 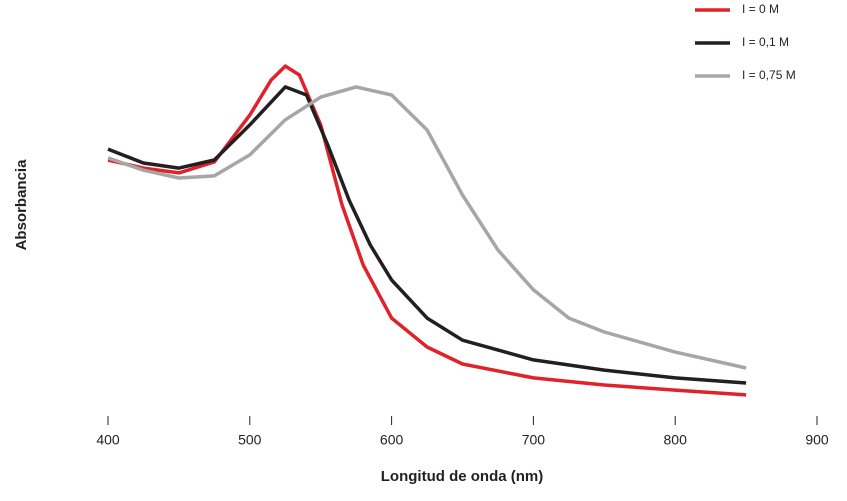 What do you see at coordinates (765, 42) in the screenshot?
I see `legend-label: I = 0,1 M` at bounding box center [765, 42].